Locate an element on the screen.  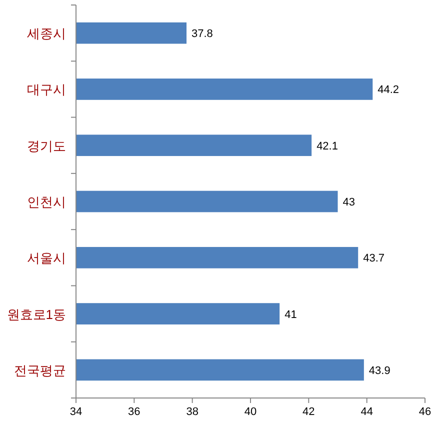
x-tick-label: 36 is located at coordinates (134, 412).